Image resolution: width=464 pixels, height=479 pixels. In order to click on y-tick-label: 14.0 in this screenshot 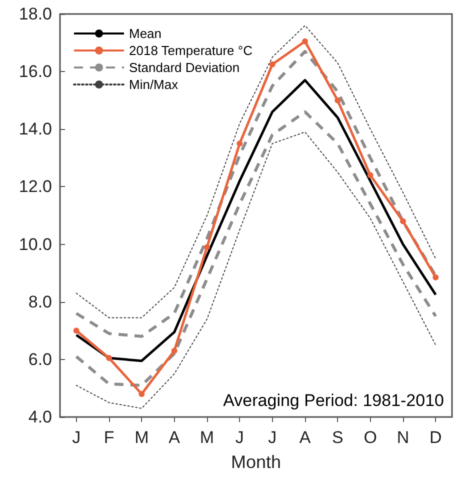, I will do `click(35, 129)`.